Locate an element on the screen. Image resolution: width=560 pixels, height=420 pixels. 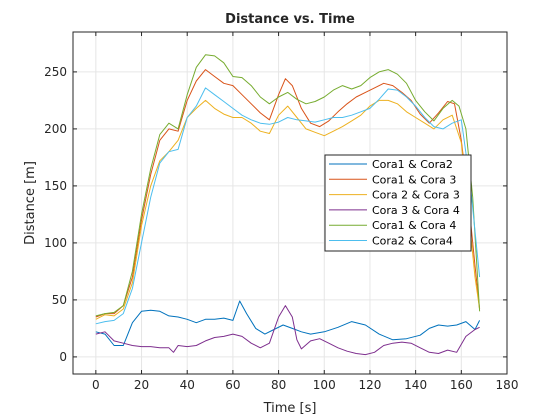
legend-box is located at coordinates (398, 203).